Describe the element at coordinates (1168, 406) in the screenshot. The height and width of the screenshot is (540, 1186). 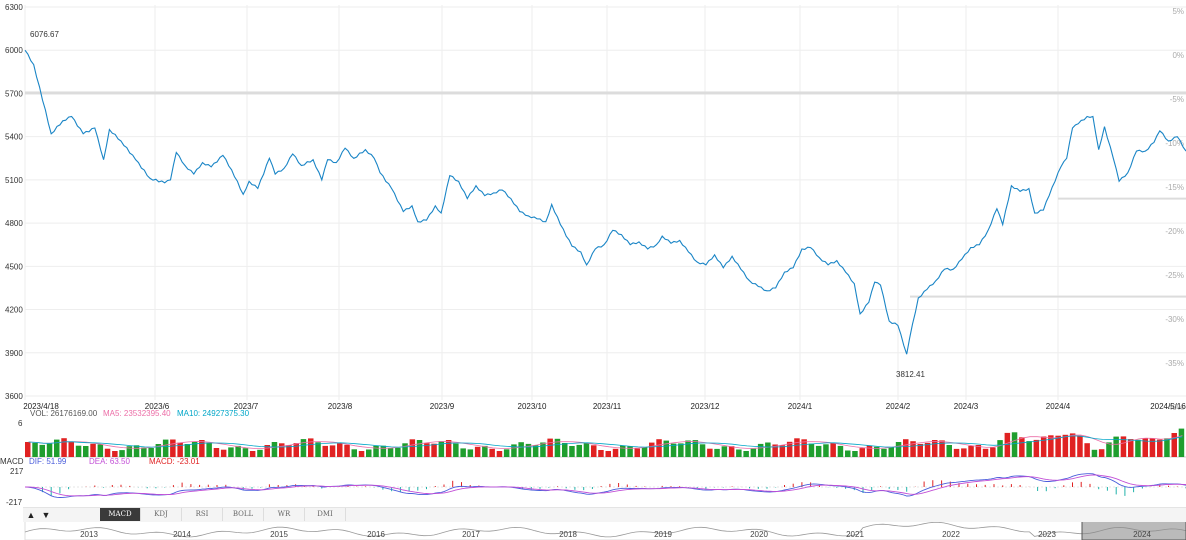
I see `x-tick-label: 2024/5/16` at that location.